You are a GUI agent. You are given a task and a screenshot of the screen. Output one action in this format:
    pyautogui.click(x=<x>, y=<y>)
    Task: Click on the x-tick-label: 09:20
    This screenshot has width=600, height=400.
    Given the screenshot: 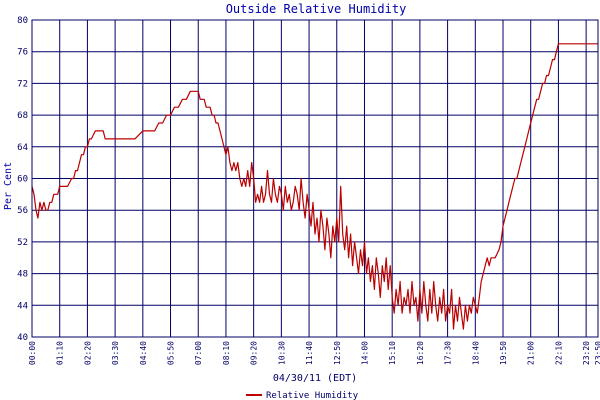 What is the action you would take?
    pyautogui.click(x=254, y=353)
    